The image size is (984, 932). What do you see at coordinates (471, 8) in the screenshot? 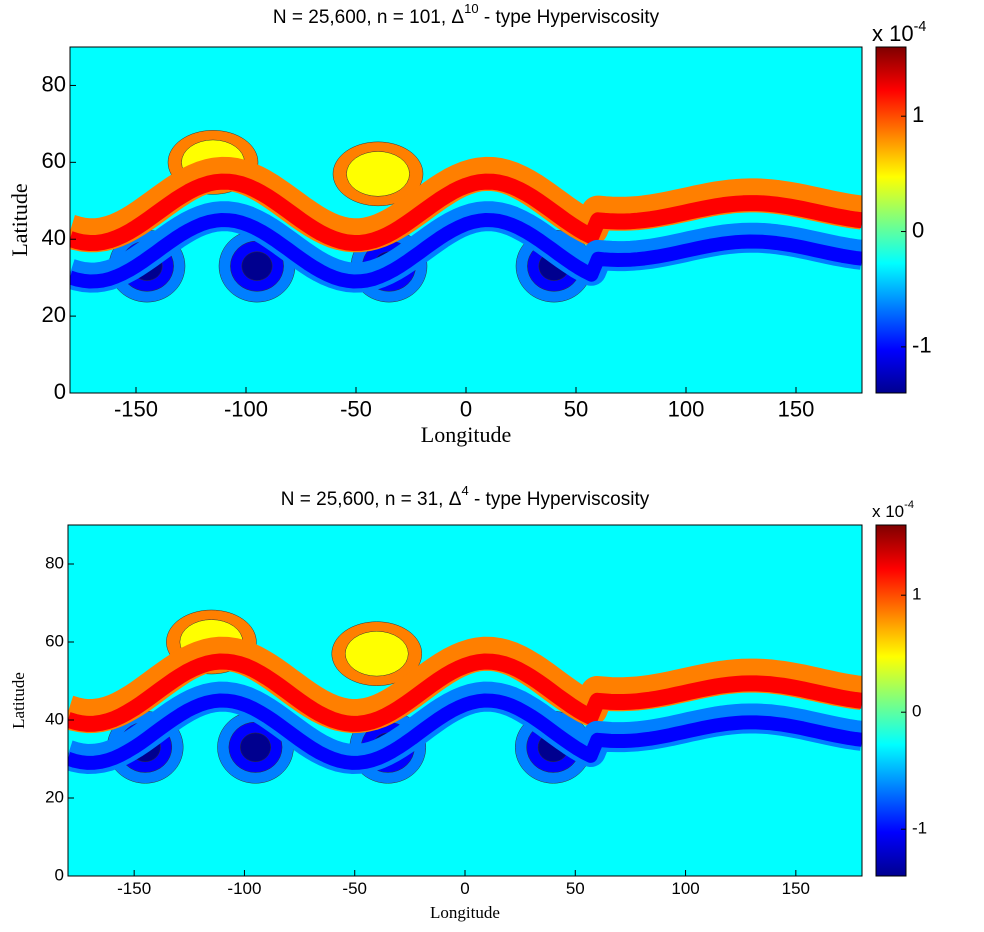
I see `title-superscript: 10` at bounding box center [471, 8].